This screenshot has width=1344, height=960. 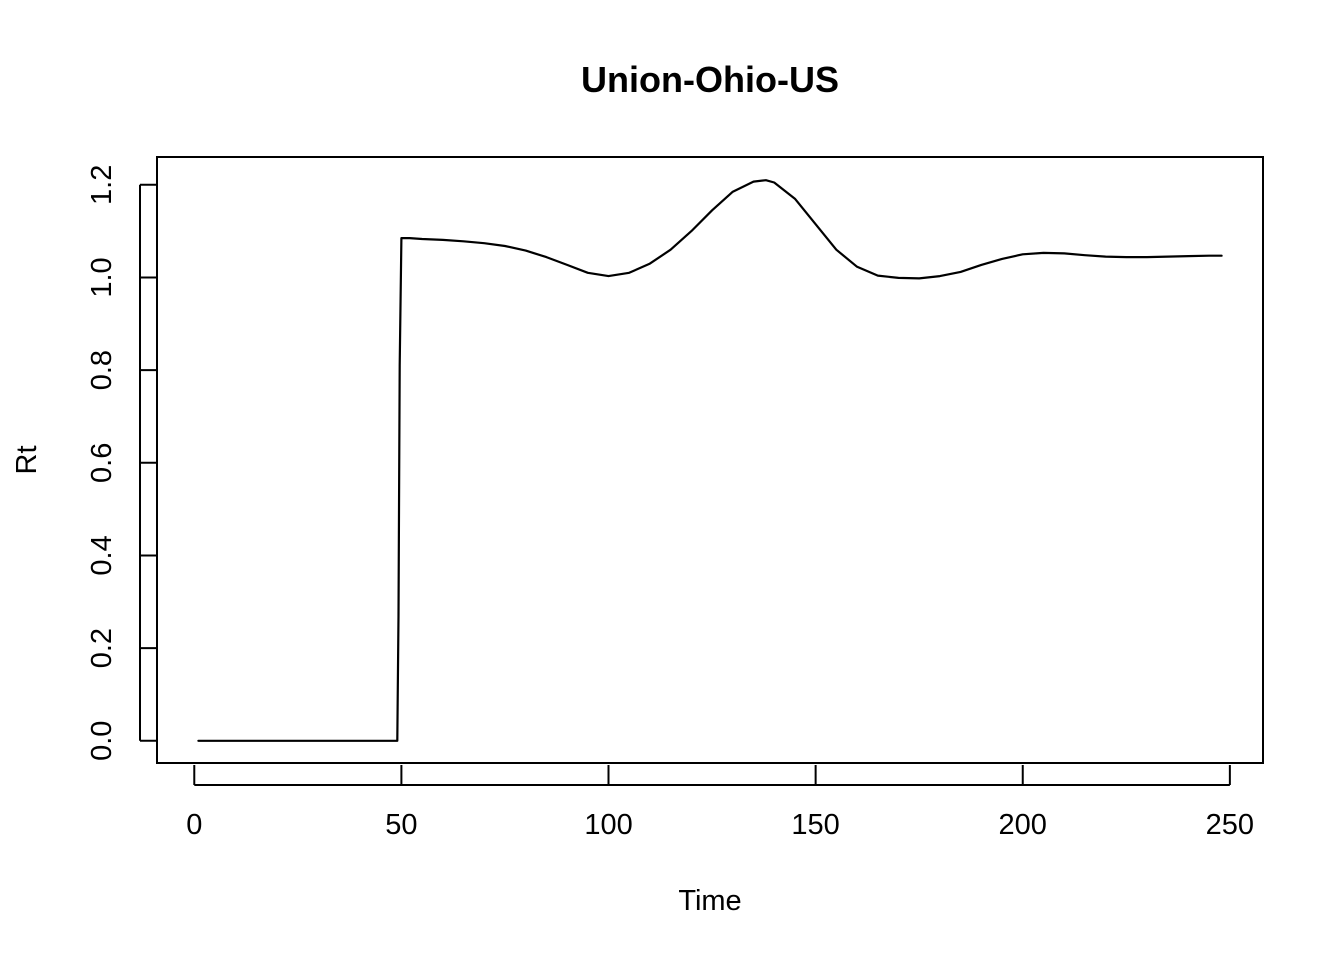 I want to click on x-tick-label: 100, so click(x=608, y=825).